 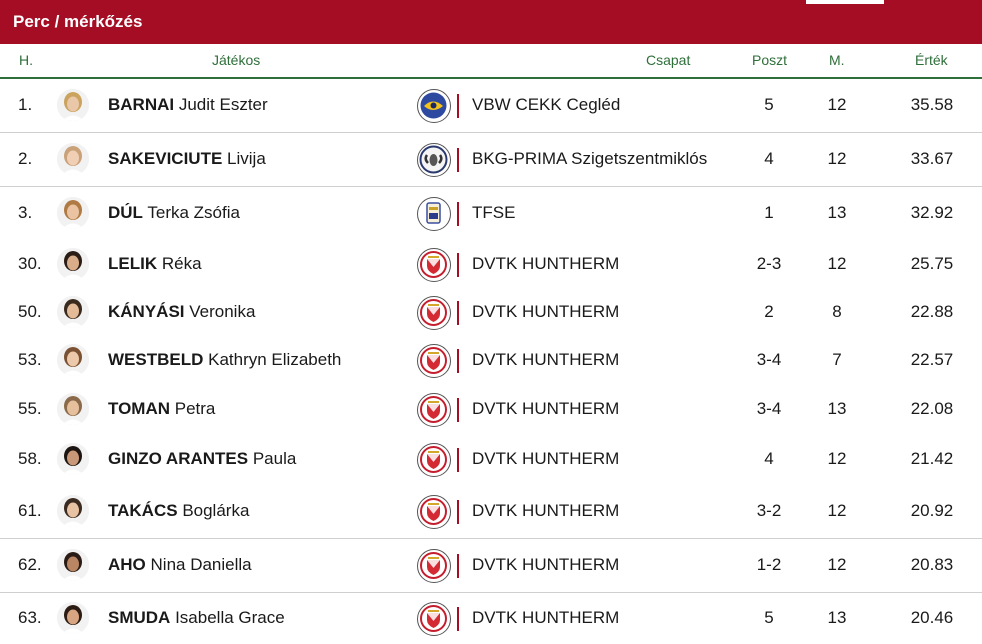 I want to click on player-name-link: WESTBELD Kathryn Elizabeth, so click(x=224, y=360).